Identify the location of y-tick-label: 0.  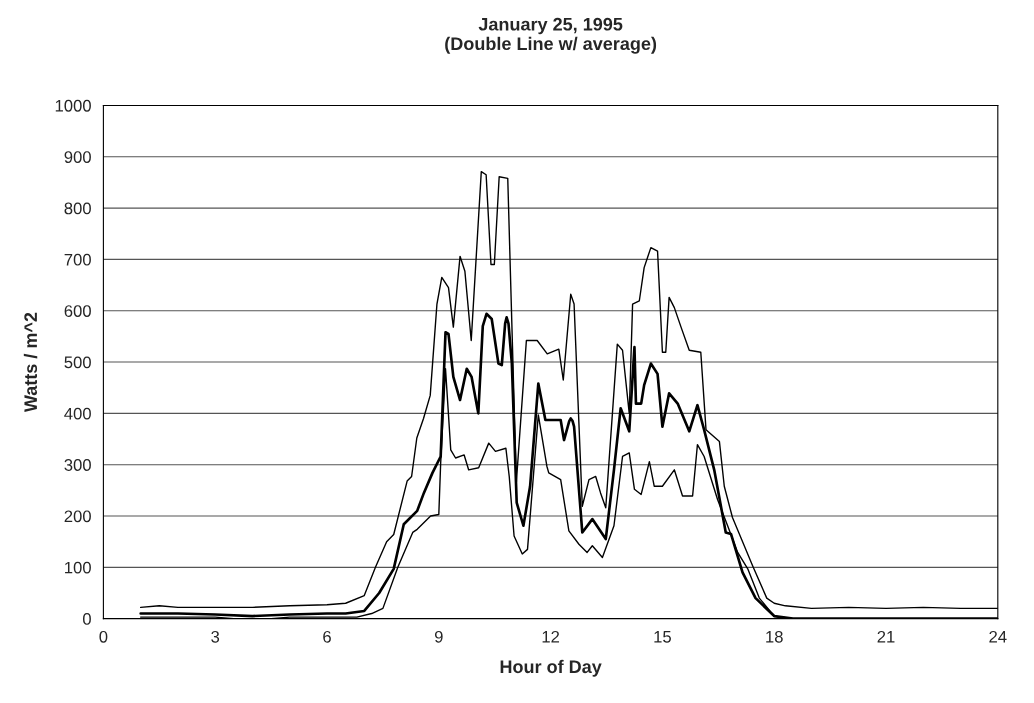
(86, 619).